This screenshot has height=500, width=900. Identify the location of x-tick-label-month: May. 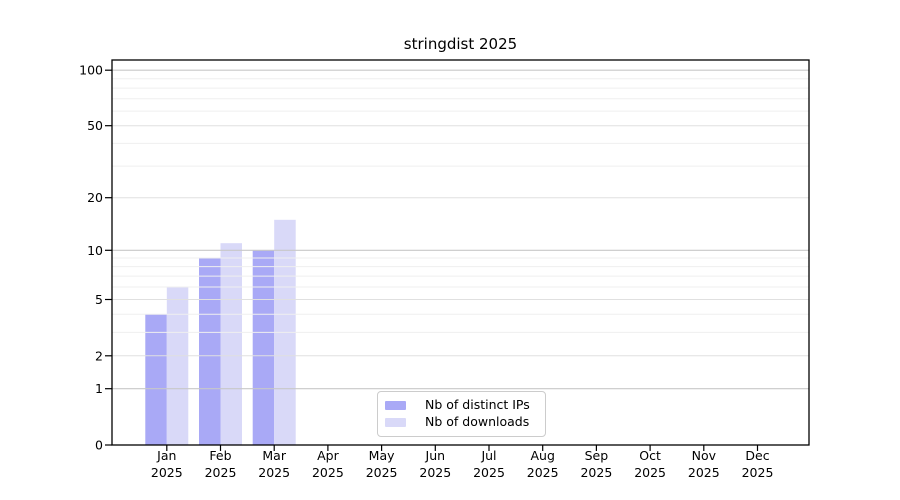
(382, 455).